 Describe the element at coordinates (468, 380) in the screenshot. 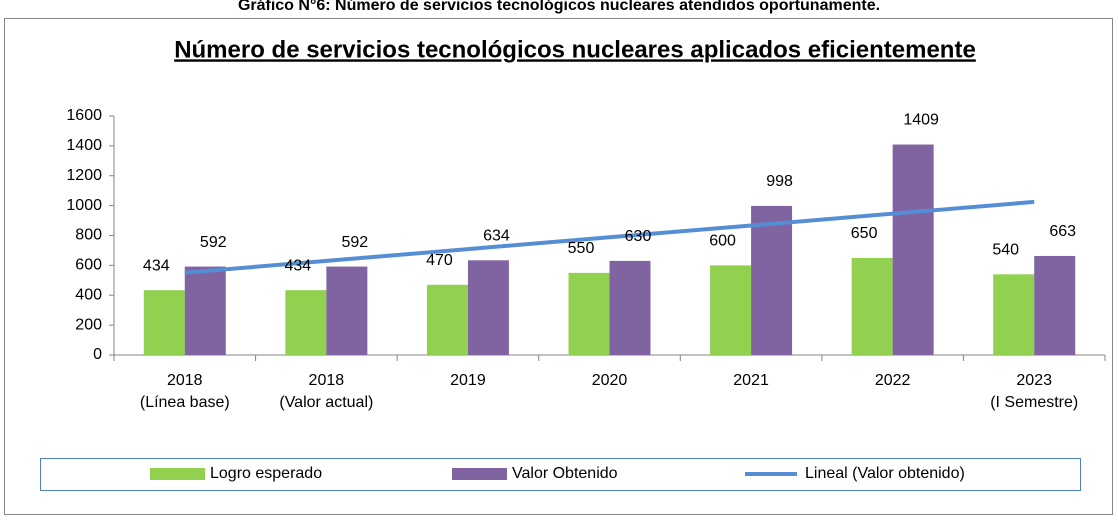

I see `x-tick-label: 2019` at that location.